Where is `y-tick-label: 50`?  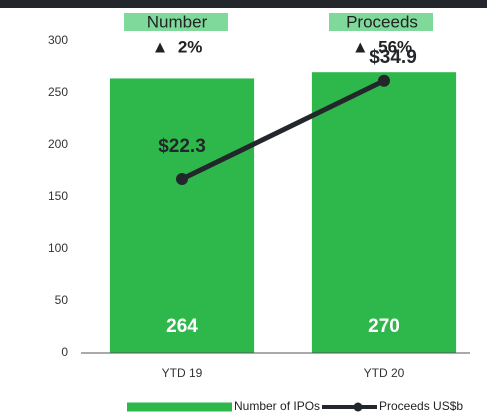 y-tick-label: 50 is located at coordinates (62, 300).